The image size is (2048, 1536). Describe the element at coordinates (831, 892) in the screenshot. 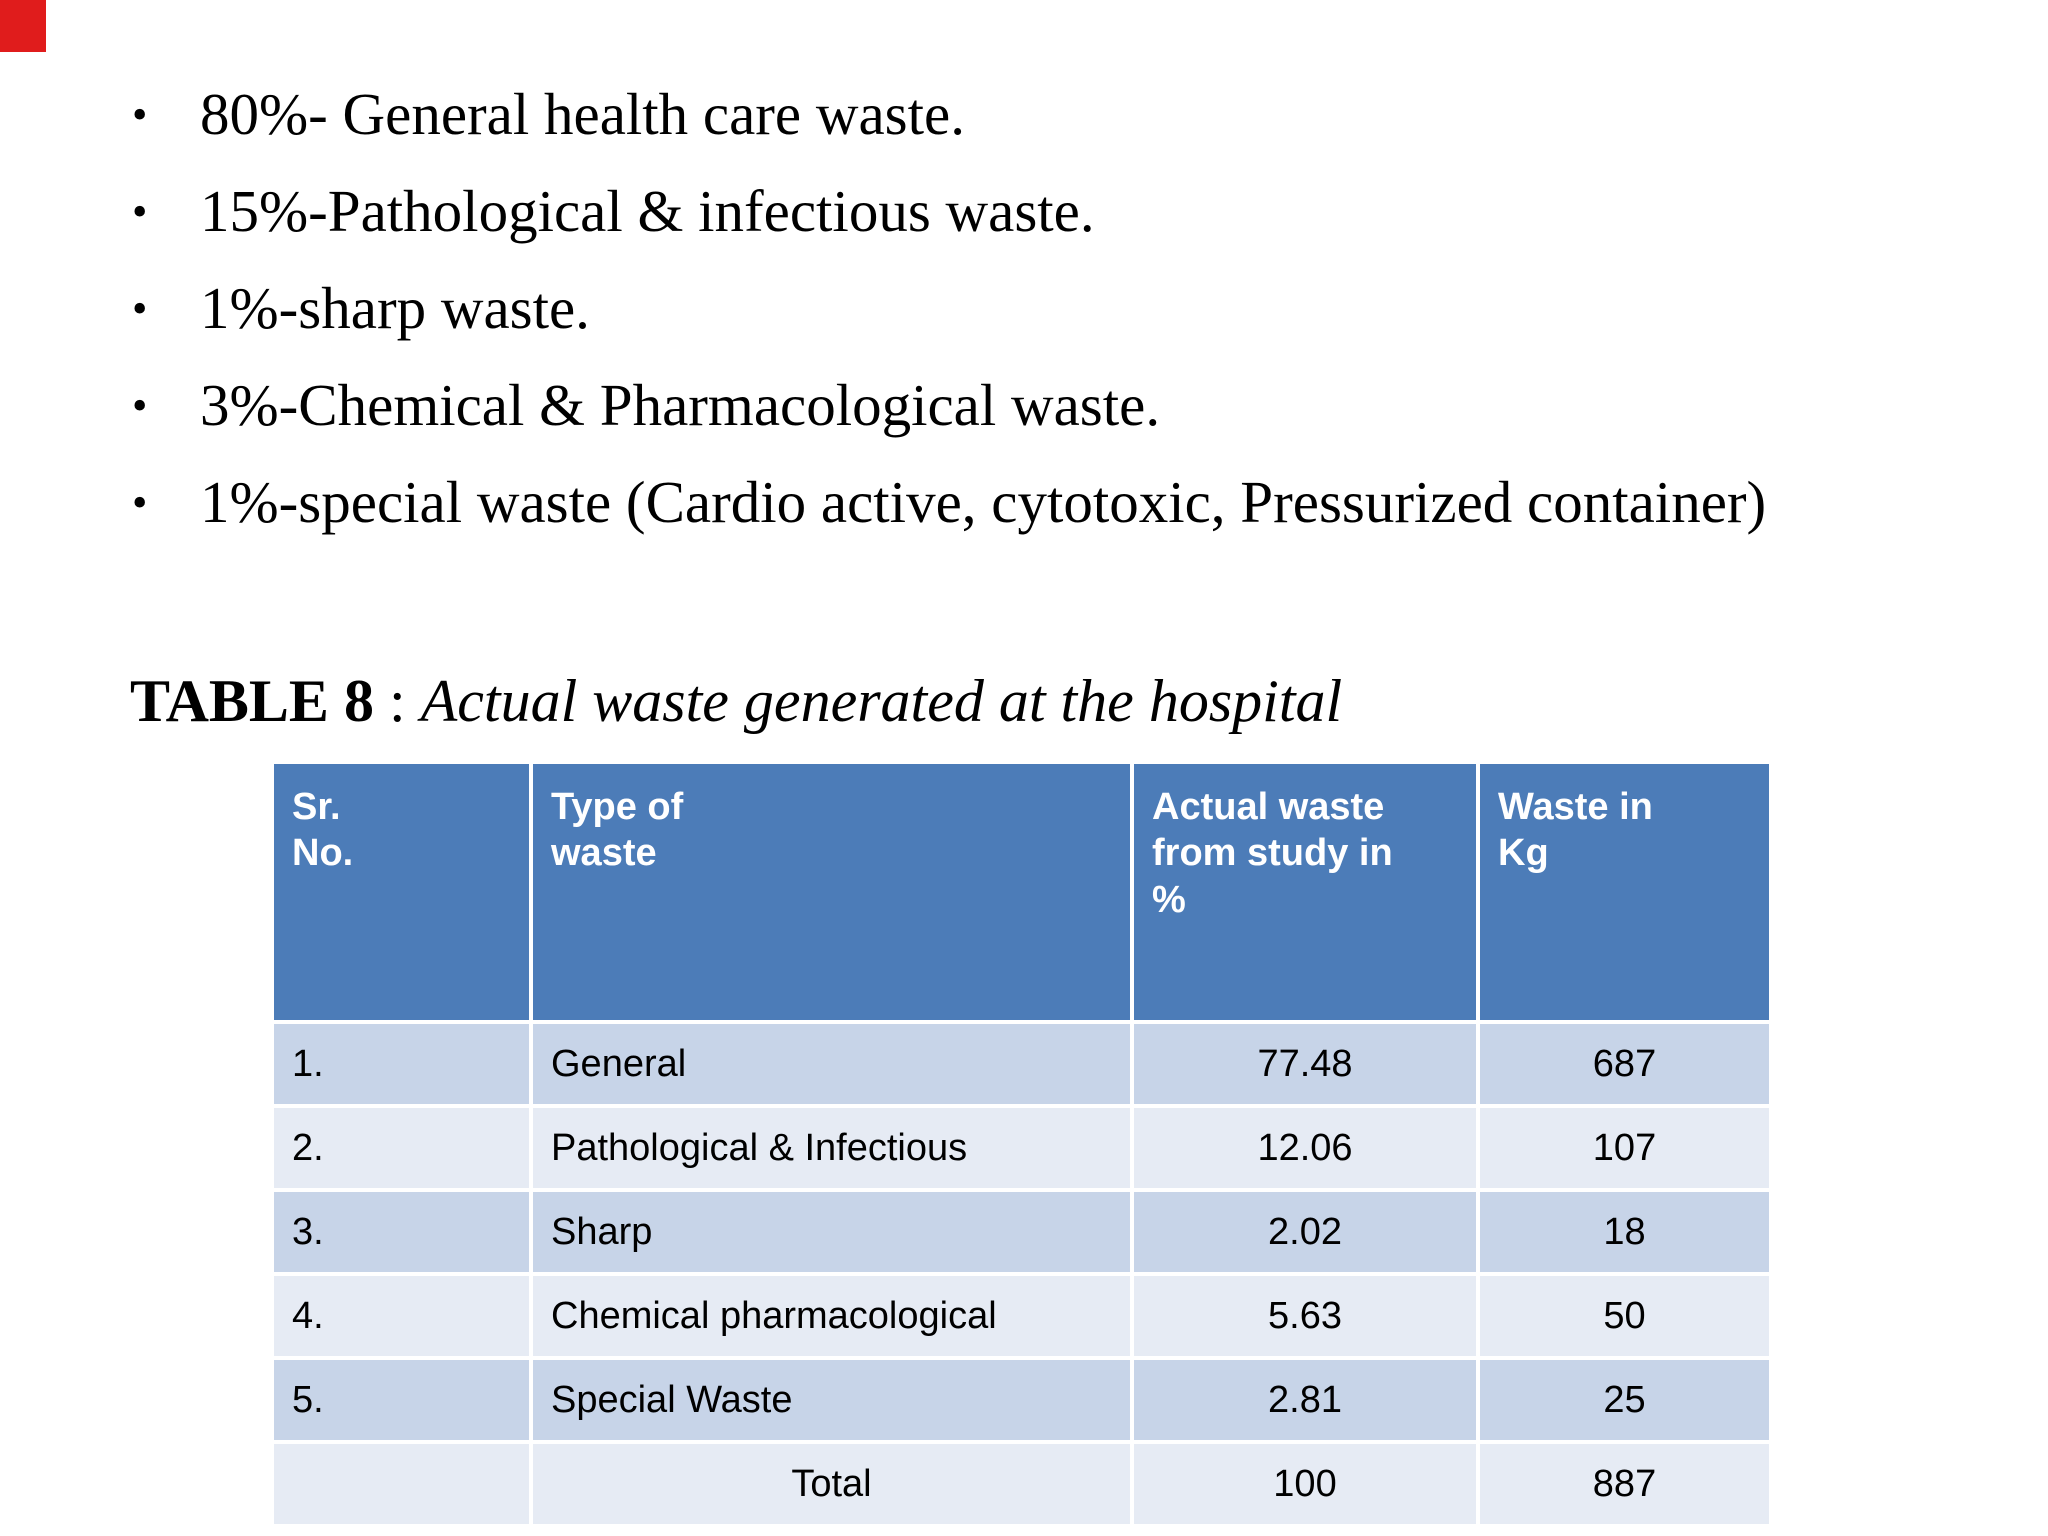

I see `column-header-type-of-waste: Type of waste` at that location.